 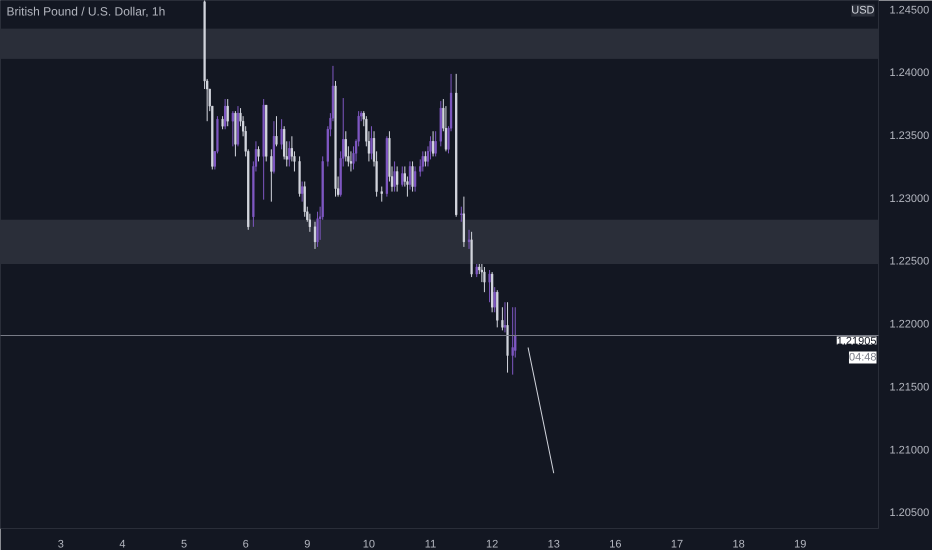 What do you see at coordinates (910, 513) in the screenshot?
I see `y-tick-label: 1.20500` at bounding box center [910, 513].